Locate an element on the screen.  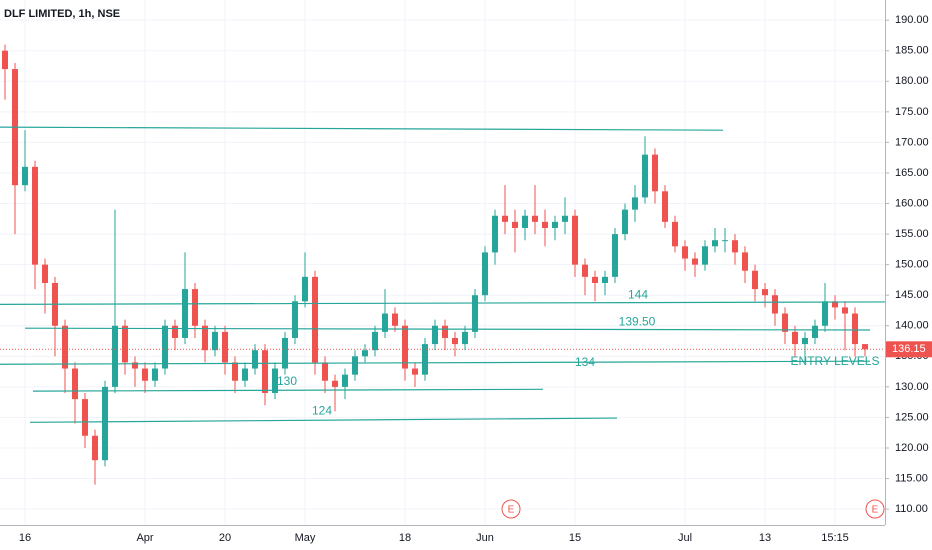
annotation: 124 is located at coordinates (322, 410).